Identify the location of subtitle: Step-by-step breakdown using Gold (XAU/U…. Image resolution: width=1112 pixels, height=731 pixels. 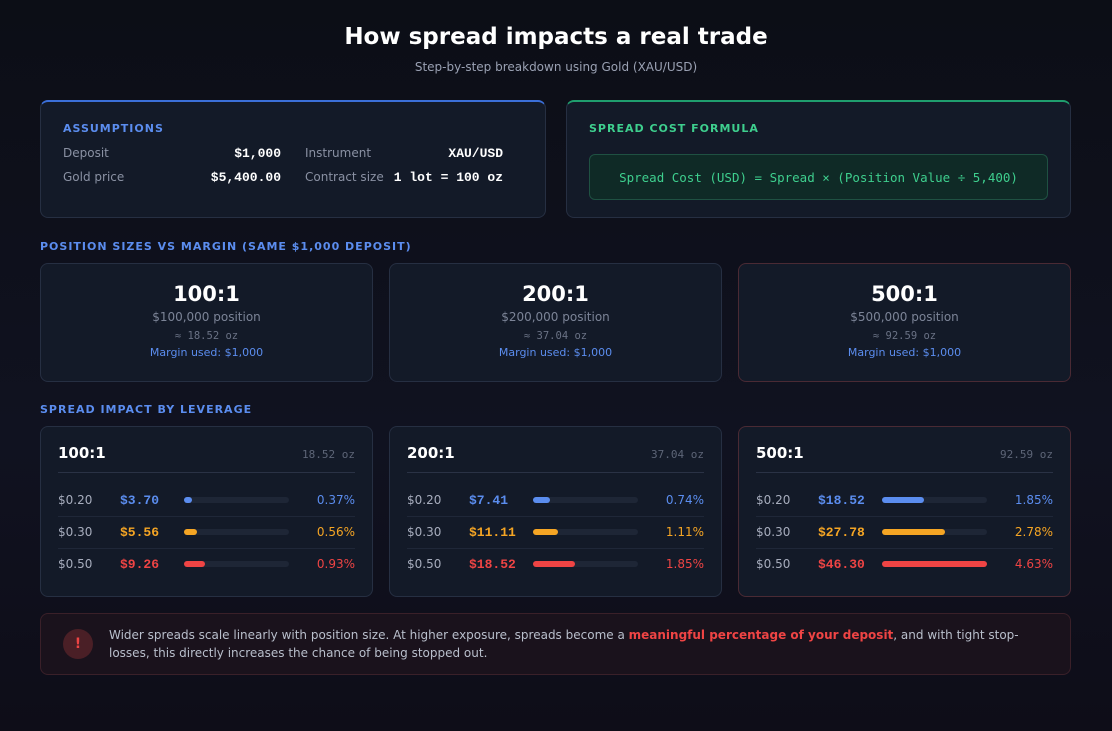
(556, 67).